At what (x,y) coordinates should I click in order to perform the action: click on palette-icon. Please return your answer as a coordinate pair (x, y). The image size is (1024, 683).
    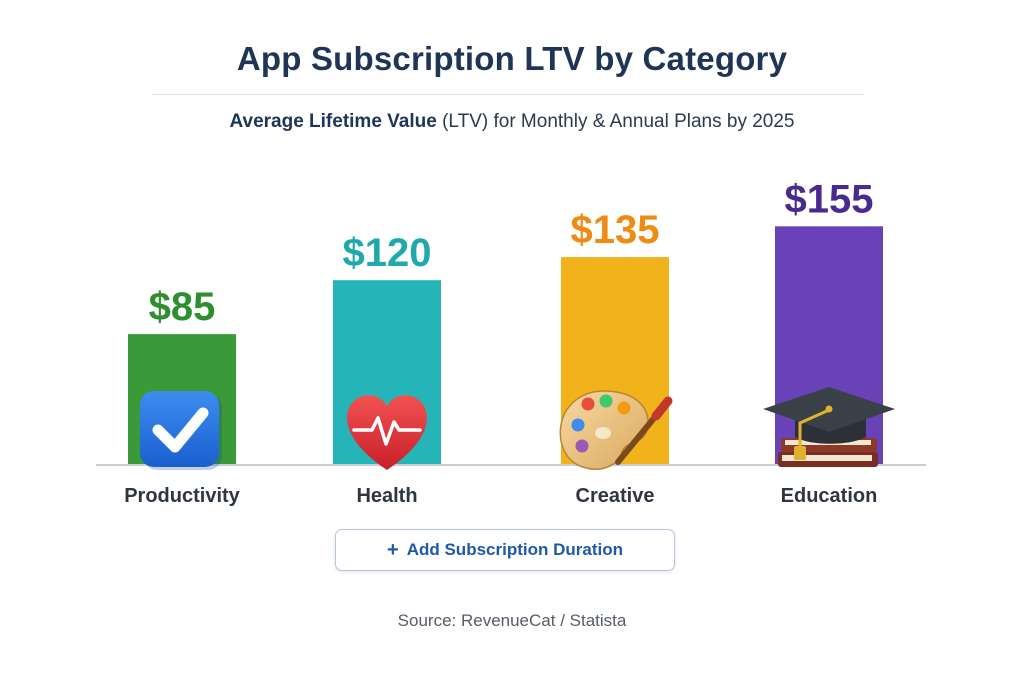
    Looking at the image, I should click on (616, 430).